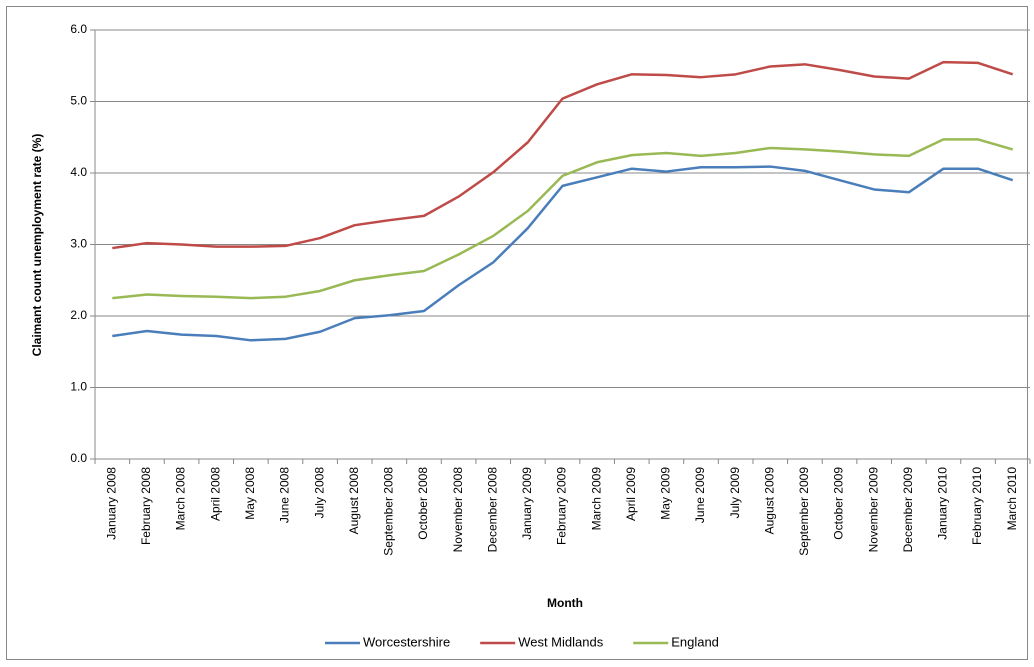 This screenshot has height=667, width=1034. What do you see at coordinates (735, 493) in the screenshot?
I see `x-tick-label: July 2009` at bounding box center [735, 493].